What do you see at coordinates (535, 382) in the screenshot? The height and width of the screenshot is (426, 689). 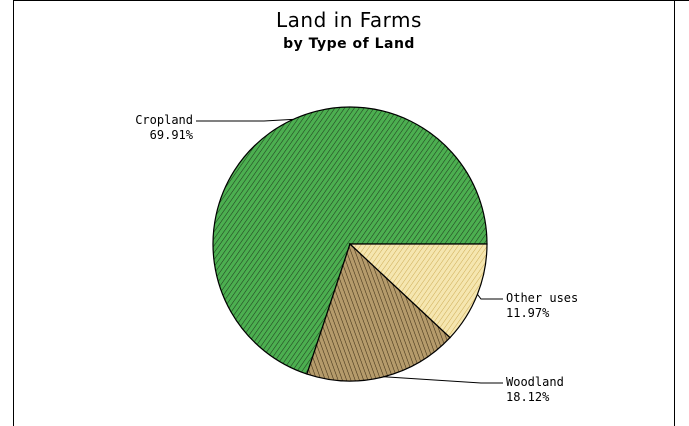 I see `slice-label-woodland: Woodland` at bounding box center [535, 382].